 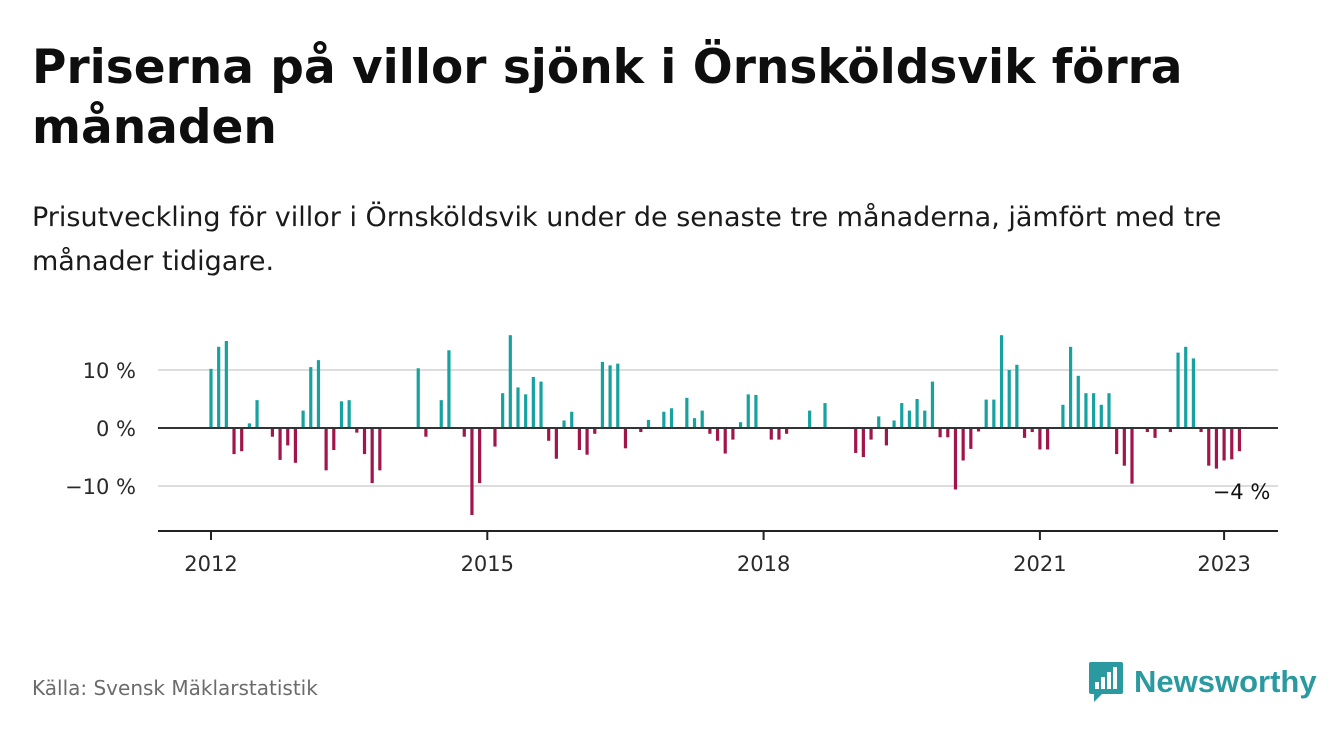 I want to click on x-tick-label: 2021, so click(x=1039, y=564).